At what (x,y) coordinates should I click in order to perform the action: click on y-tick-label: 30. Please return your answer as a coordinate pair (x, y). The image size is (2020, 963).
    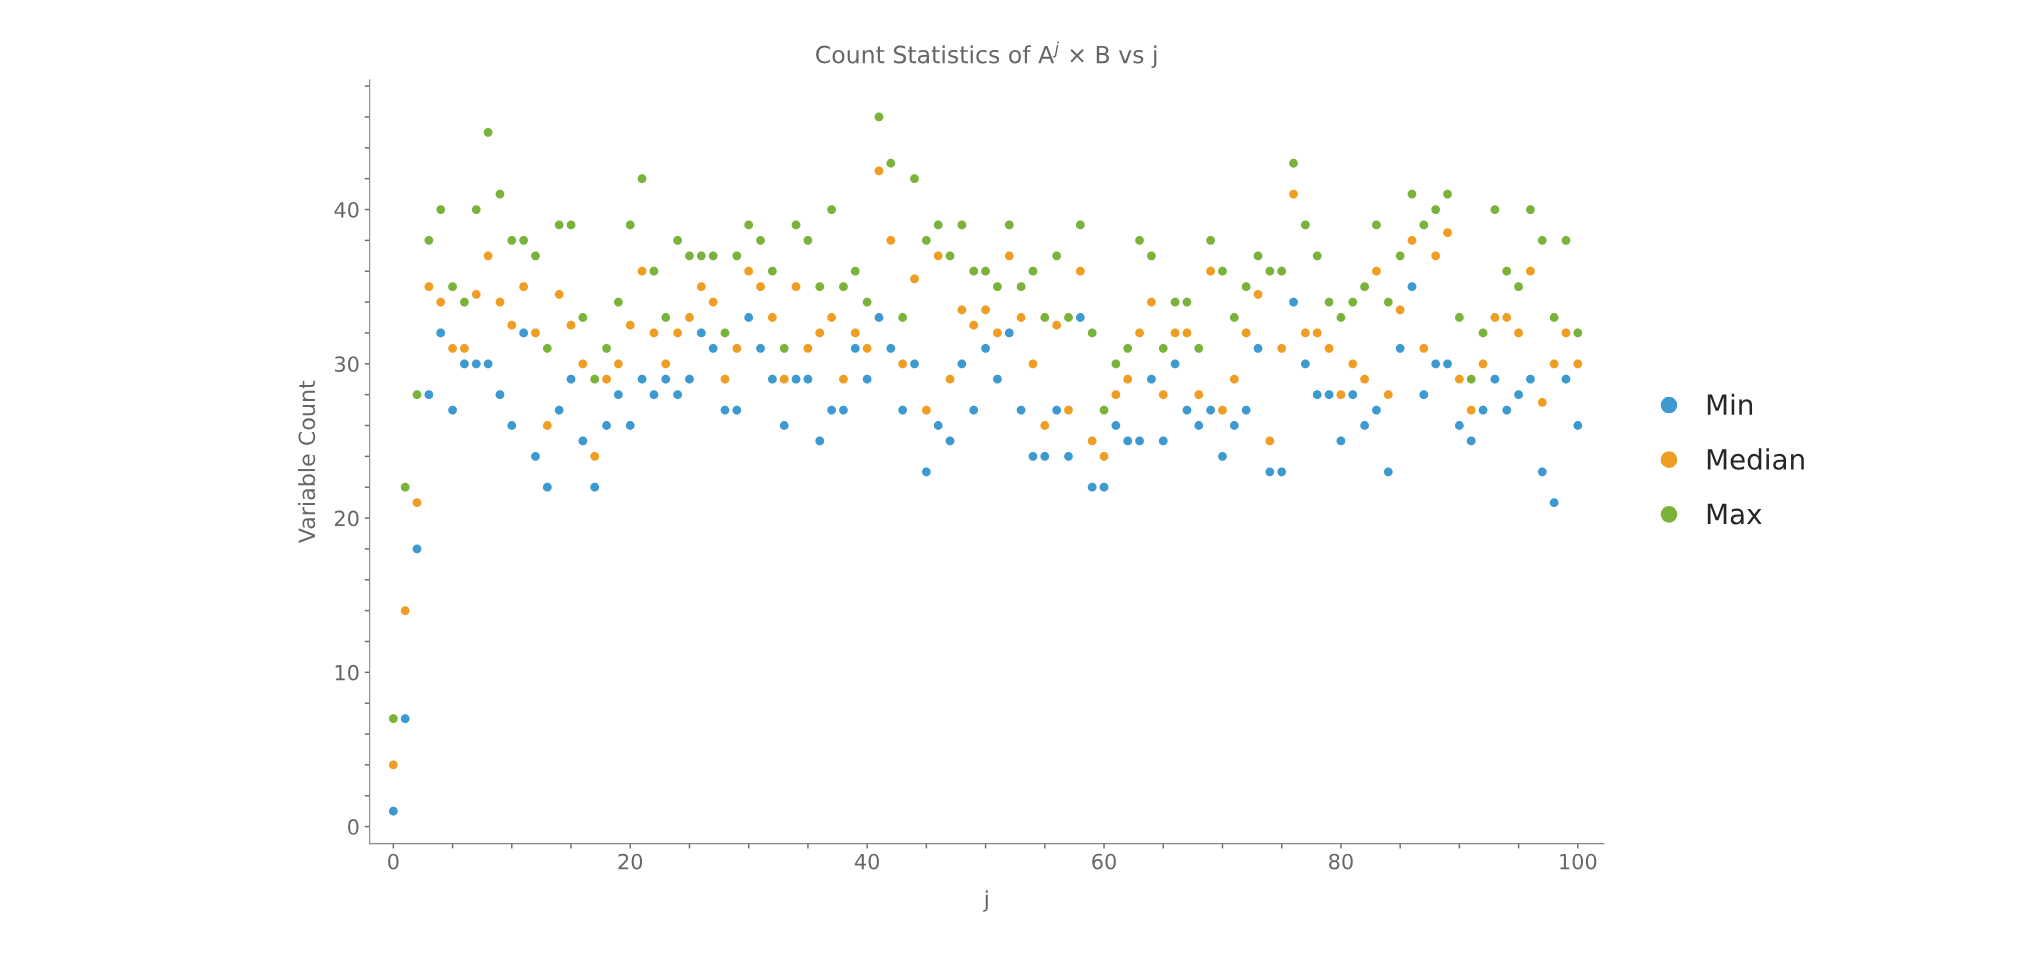
    Looking at the image, I should click on (347, 364).